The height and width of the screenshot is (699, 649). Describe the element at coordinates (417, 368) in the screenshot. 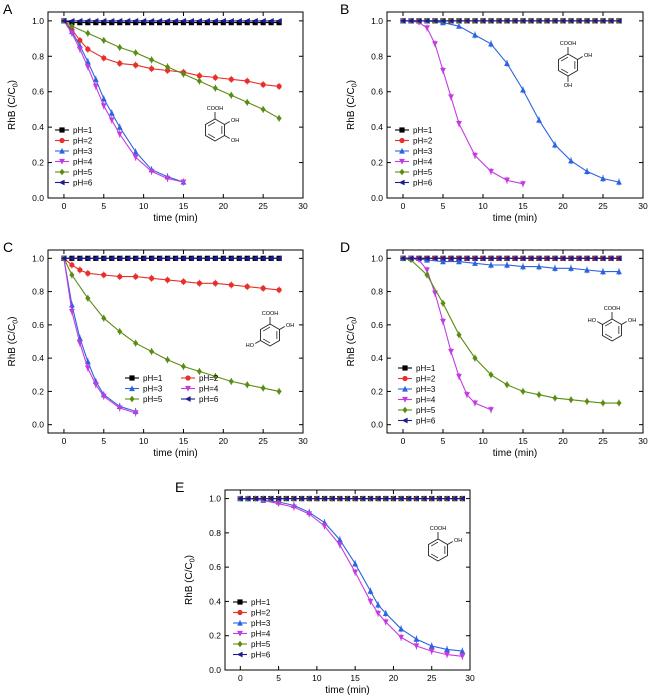

I see `legend-item: pH=1` at that location.